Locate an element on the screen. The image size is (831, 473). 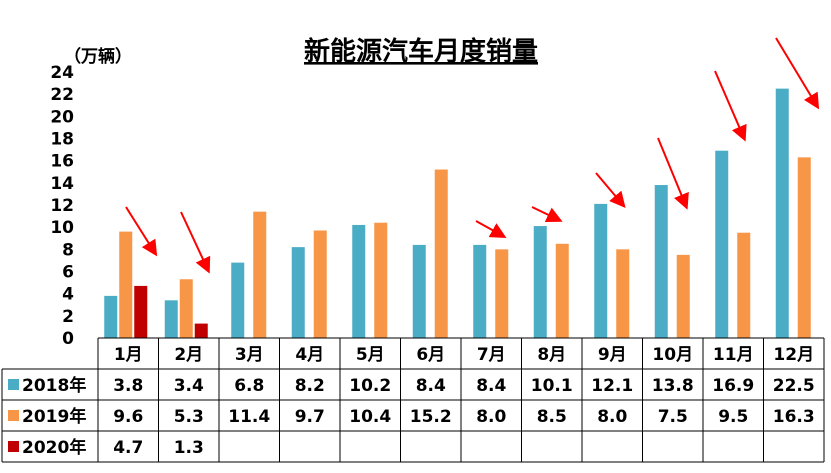
x-category-label: 9月 is located at coordinates (612, 355).